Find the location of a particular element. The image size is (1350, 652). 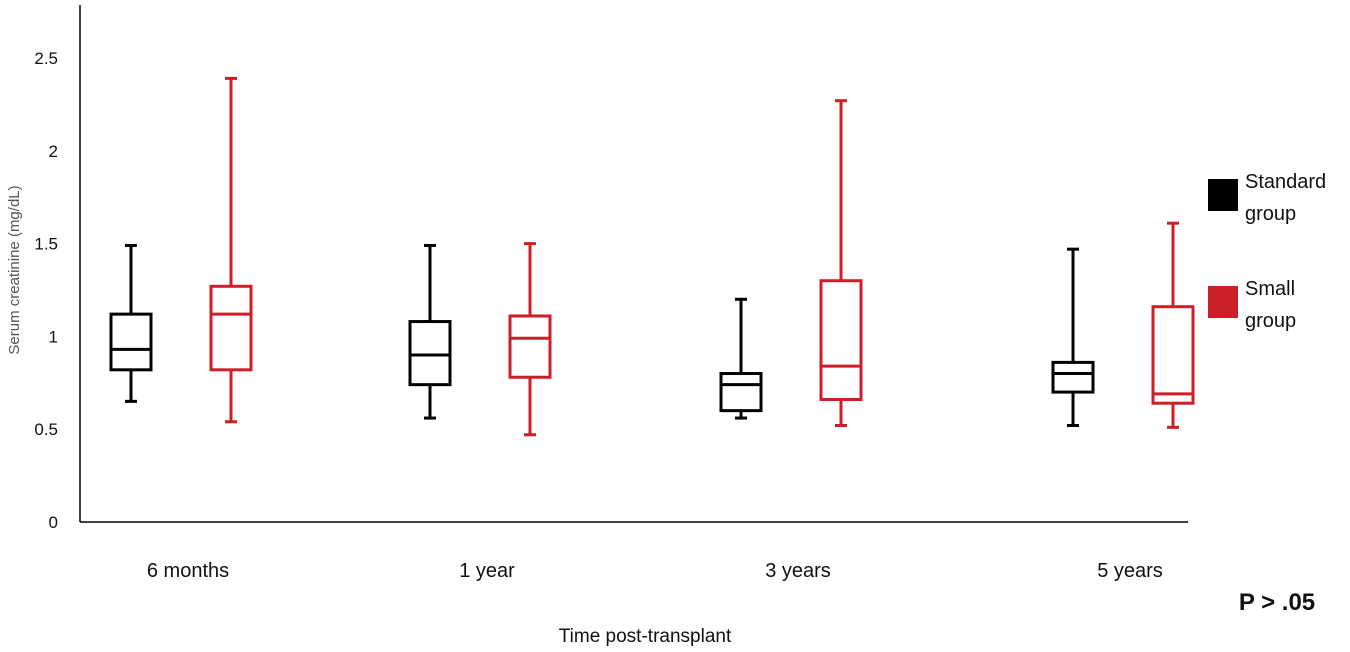

y-axis-title: Serum creatinine (mg/dL) is located at coordinates (14, 269).